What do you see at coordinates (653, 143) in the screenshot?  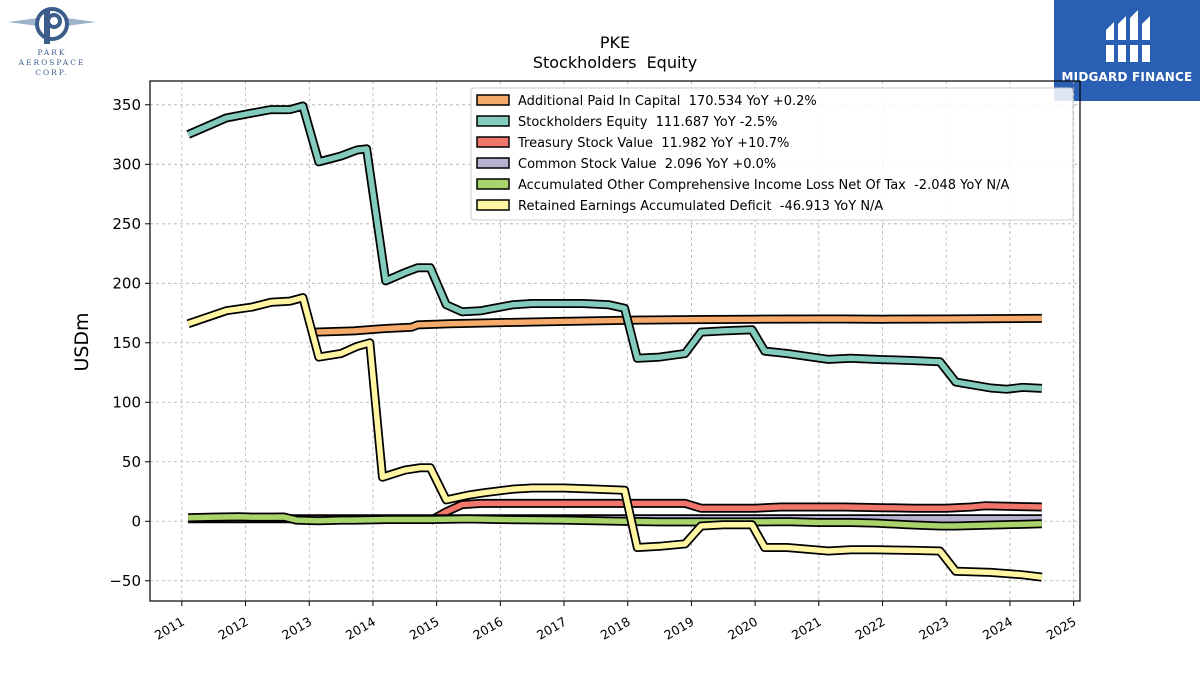 I see `legend-label-treasury: Treasury Stock Value 11.982 YoY +10.7%` at bounding box center [653, 143].